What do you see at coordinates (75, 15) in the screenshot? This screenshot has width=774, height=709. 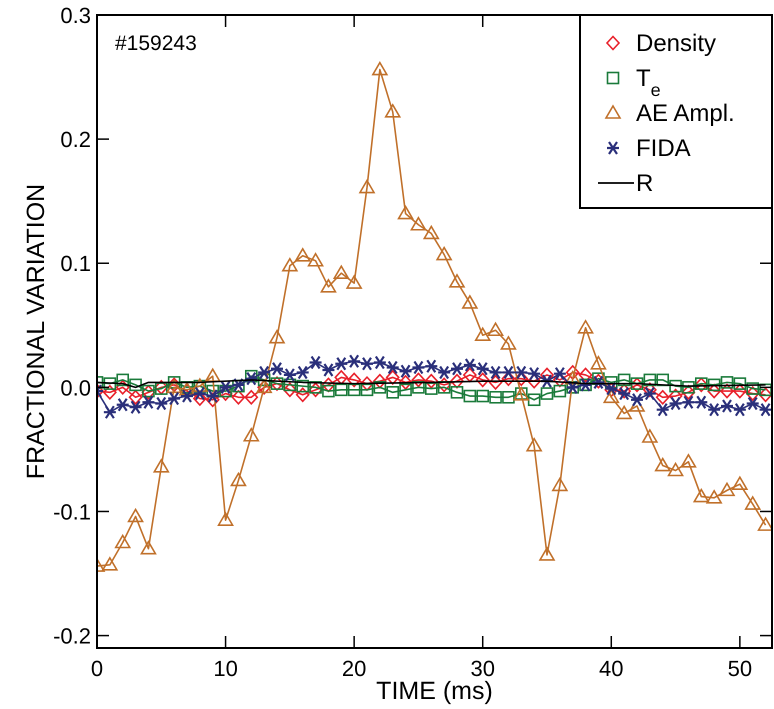 I see `y-tick-label: 0.3` at bounding box center [75, 15].